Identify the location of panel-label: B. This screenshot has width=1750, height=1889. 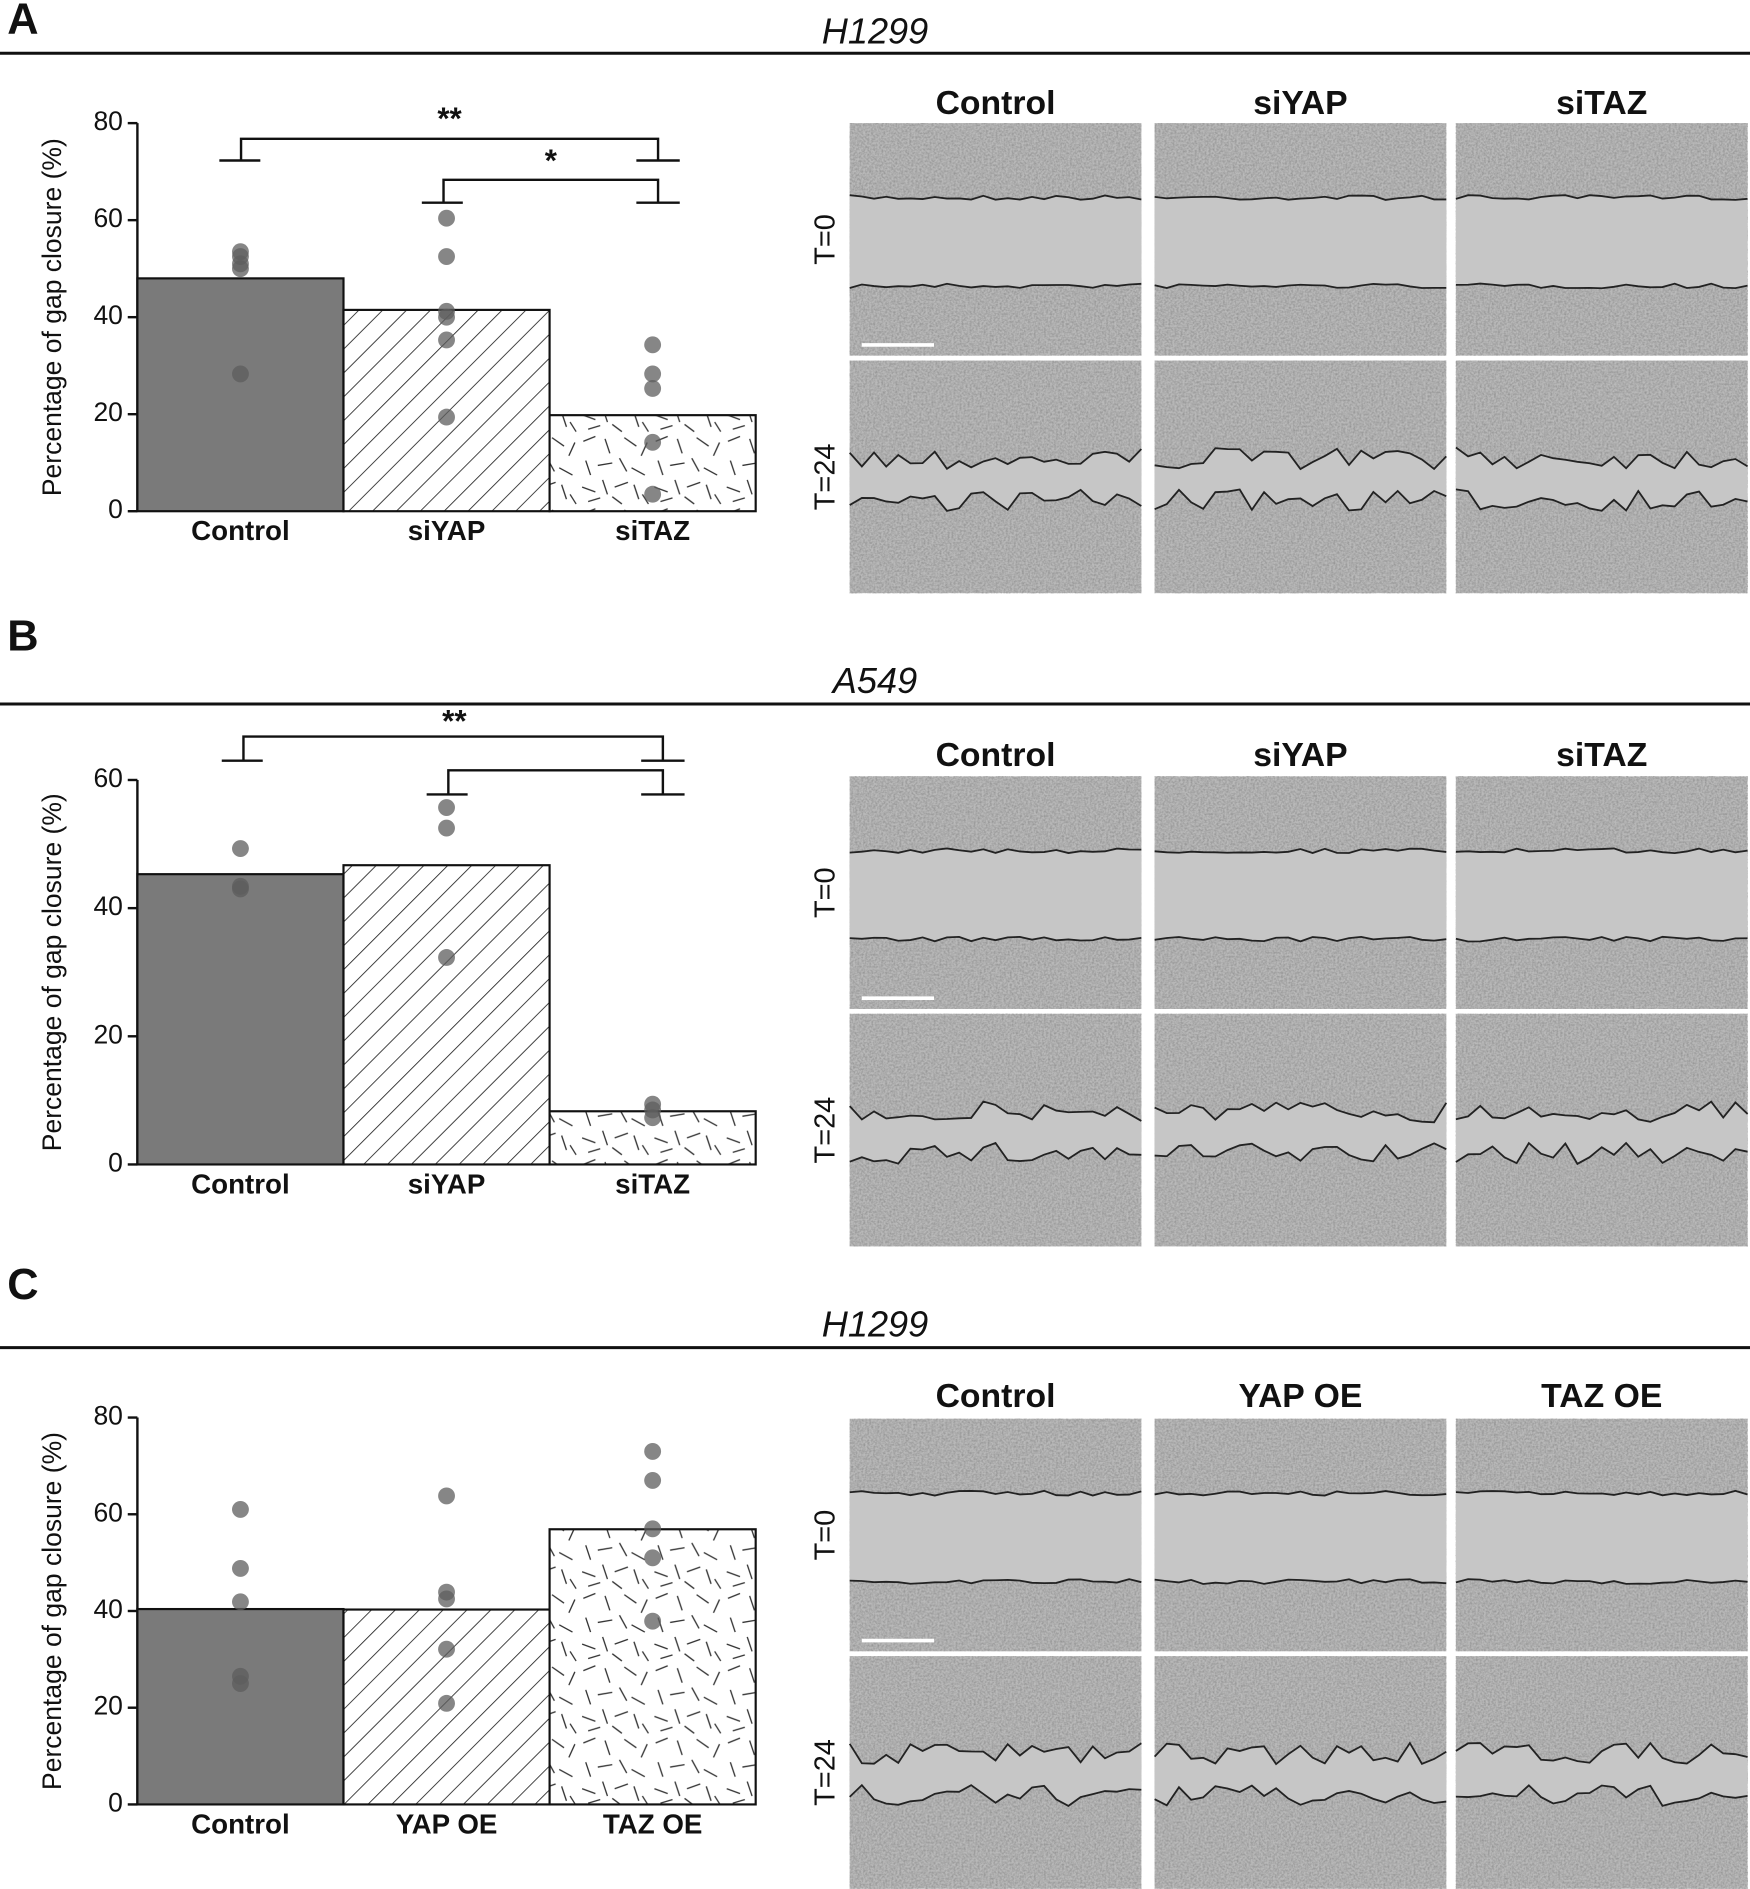
(22, 636).